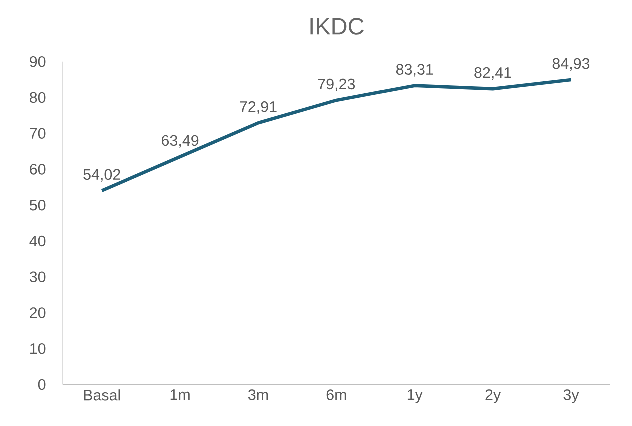 The height and width of the screenshot is (426, 632). What do you see at coordinates (337, 26) in the screenshot?
I see `chart-title: IKDC` at bounding box center [337, 26].